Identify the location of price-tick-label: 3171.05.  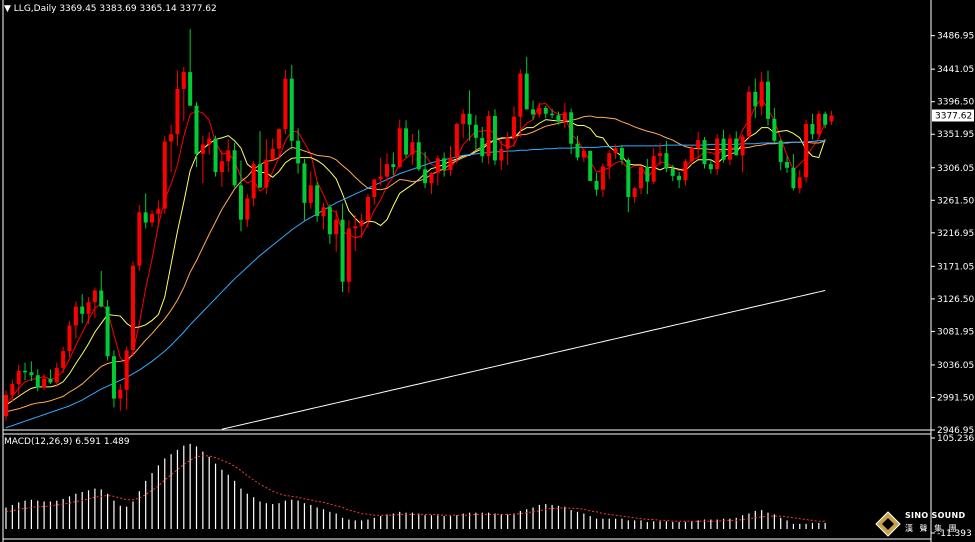
(955, 267).